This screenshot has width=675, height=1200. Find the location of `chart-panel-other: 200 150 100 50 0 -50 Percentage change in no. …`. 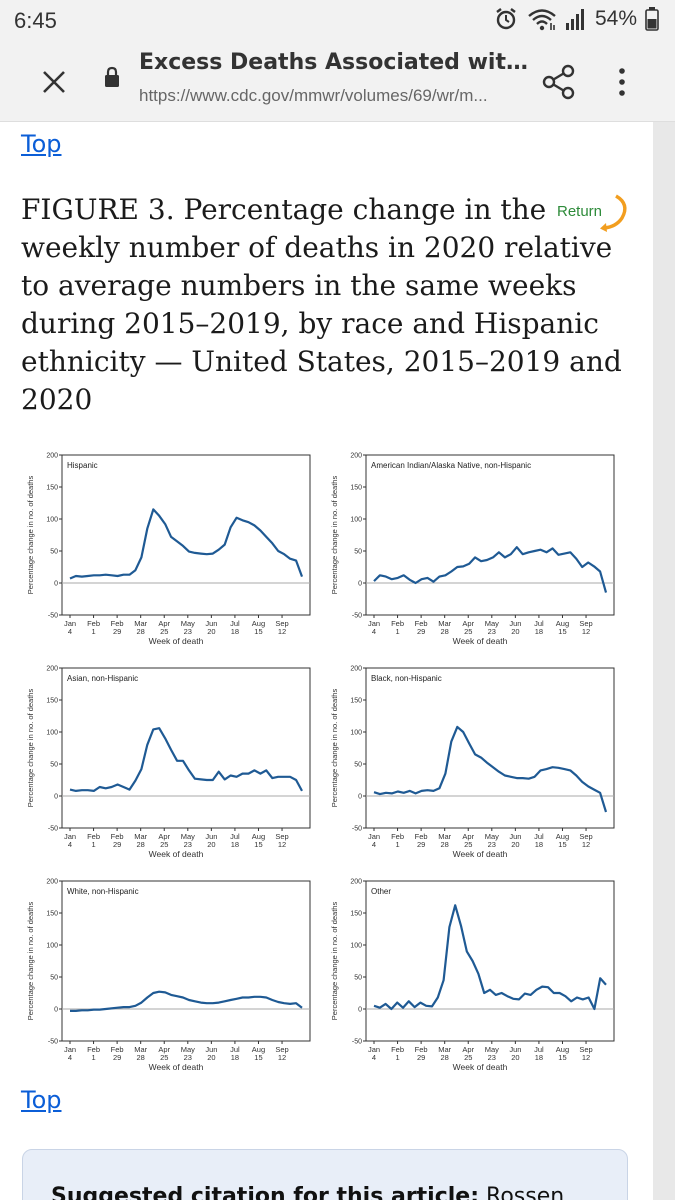

chart-panel-other: 200 150 100 50 0 -50 Percentage change in no. … is located at coordinates (474, 975).